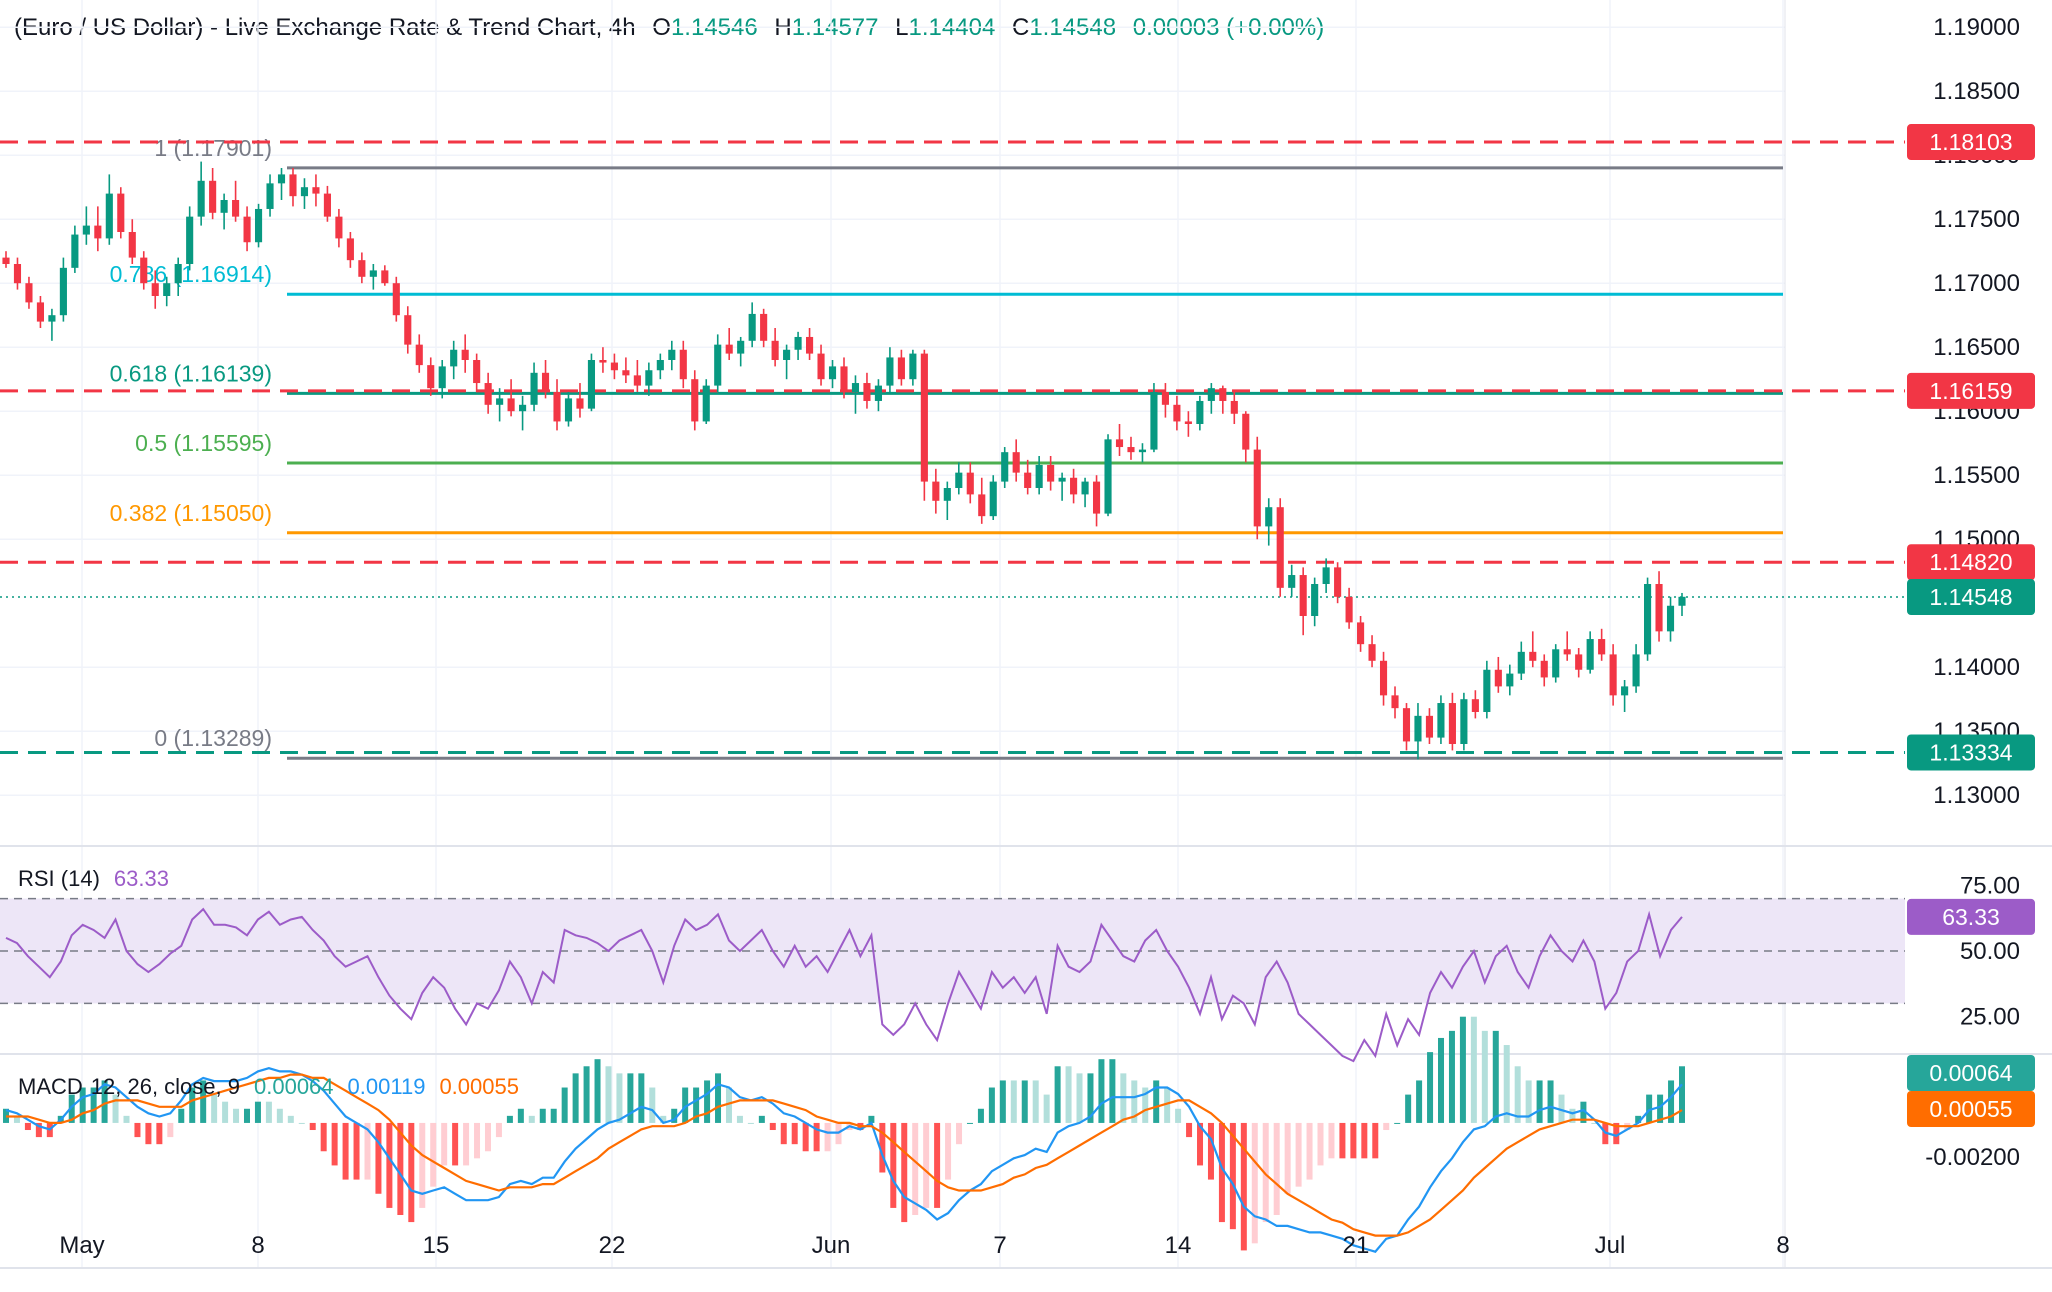  What do you see at coordinates (1976, 91) in the screenshot?
I see `price-axis-tick: 1.18500` at bounding box center [1976, 91].